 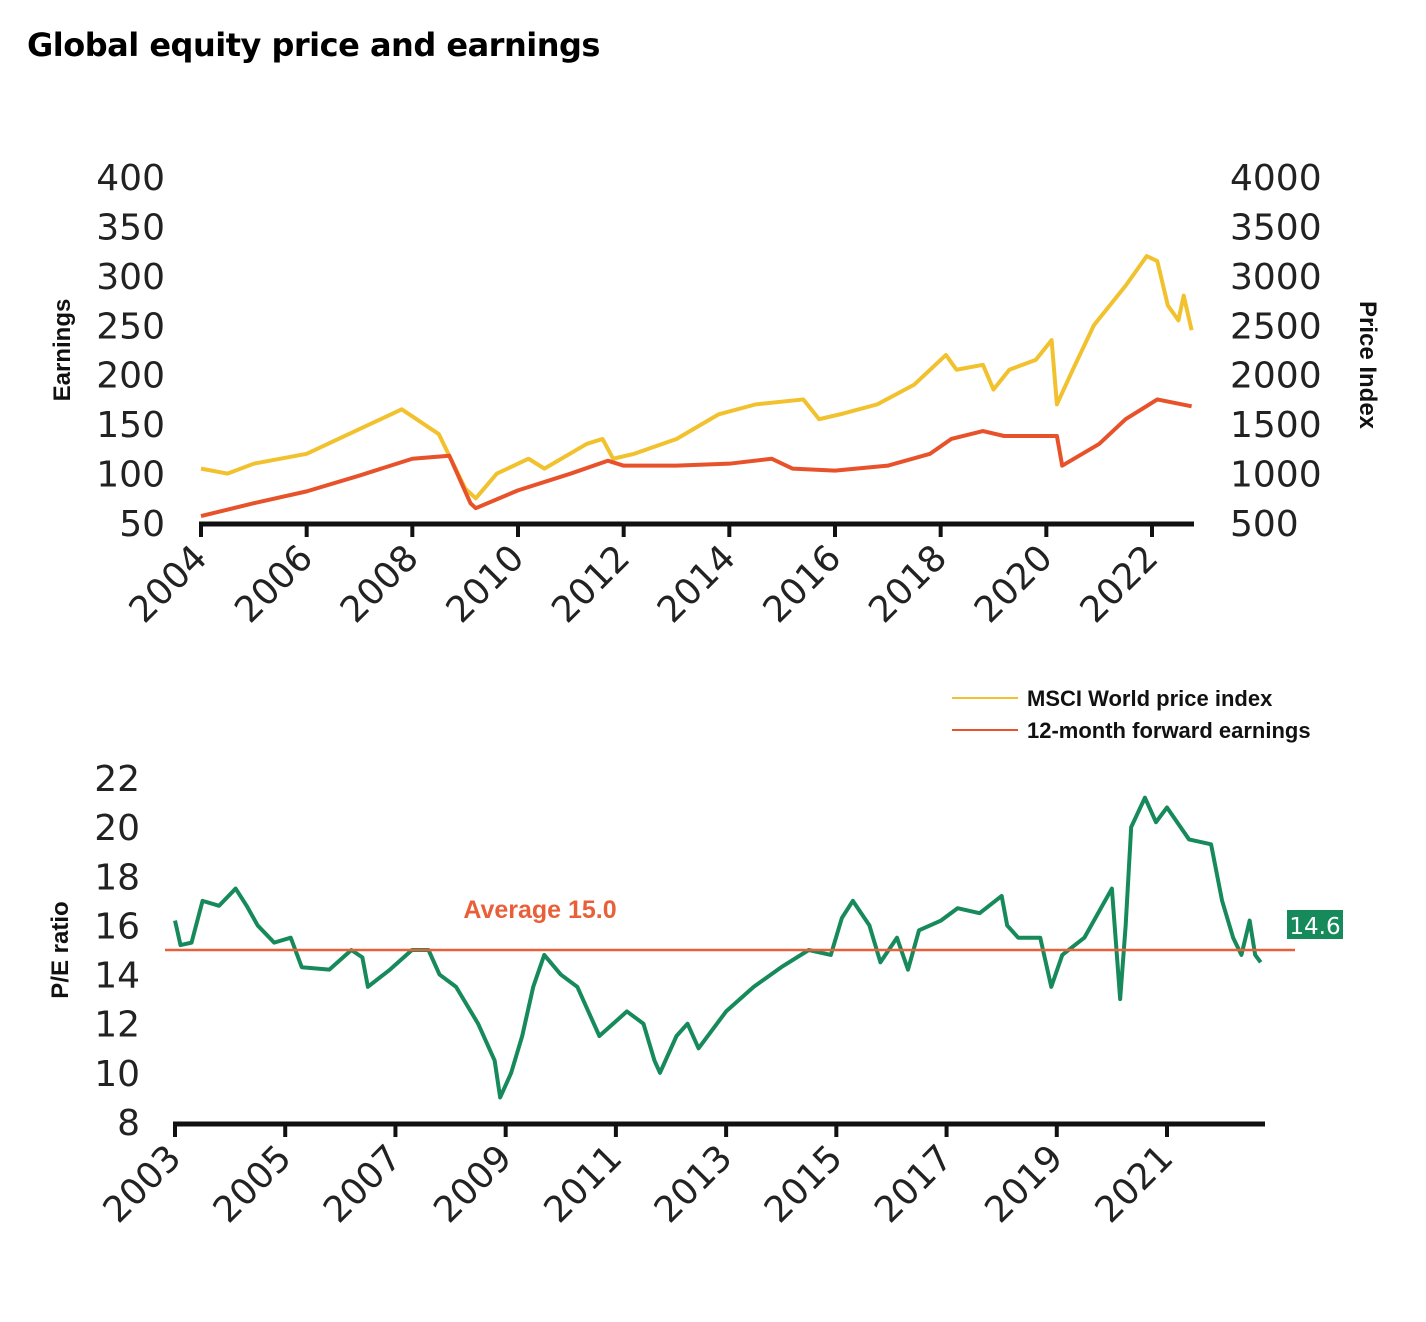 What do you see at coordinates (803, 584) in the screenshot?
I see `x-tick-label: 2016` at bounding box center [803, 584].